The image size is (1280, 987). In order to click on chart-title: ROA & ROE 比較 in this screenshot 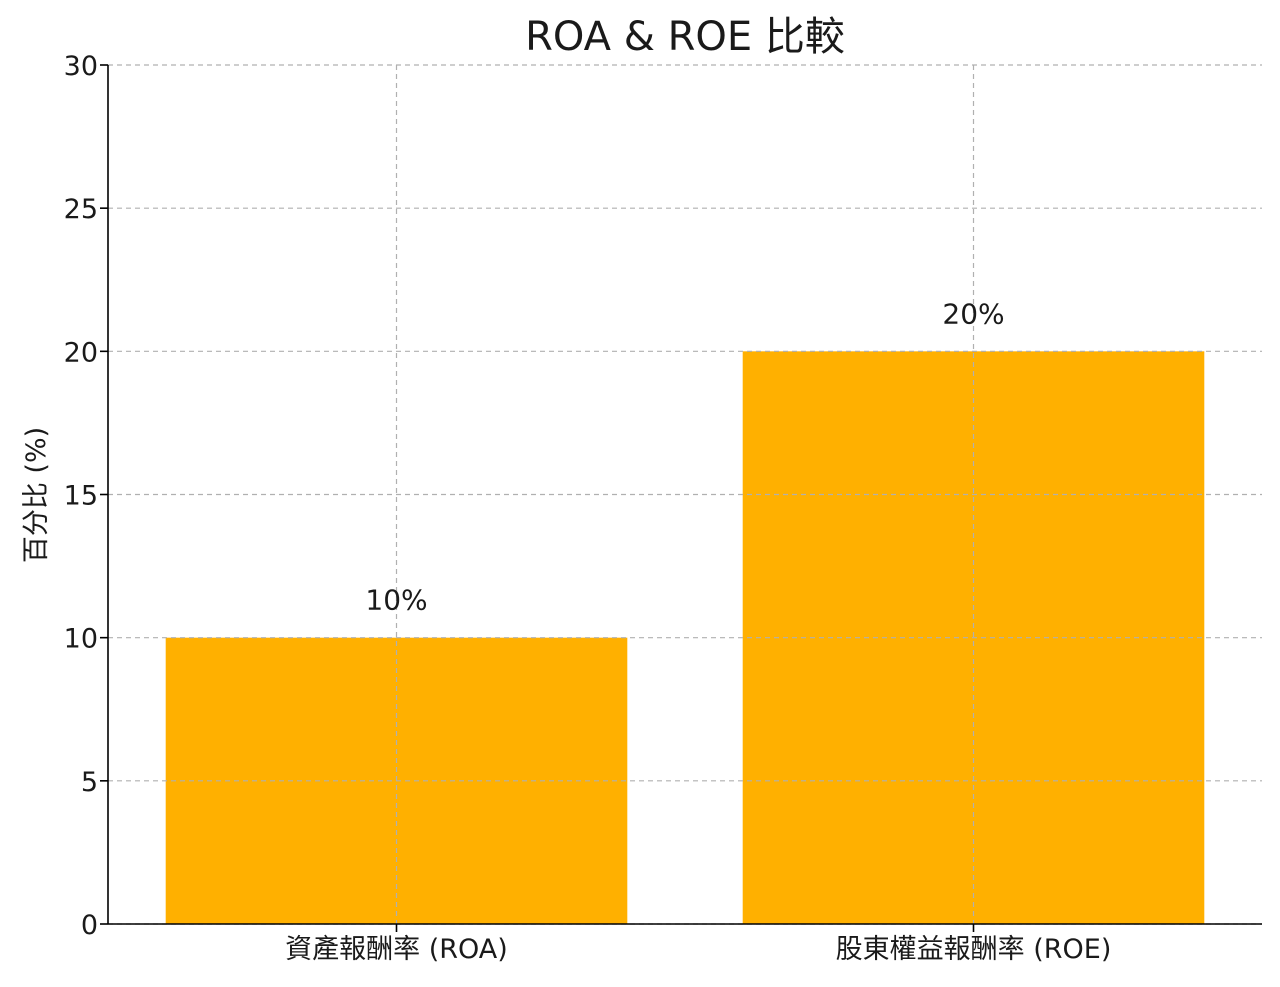, I will do `click(685, 37)`.